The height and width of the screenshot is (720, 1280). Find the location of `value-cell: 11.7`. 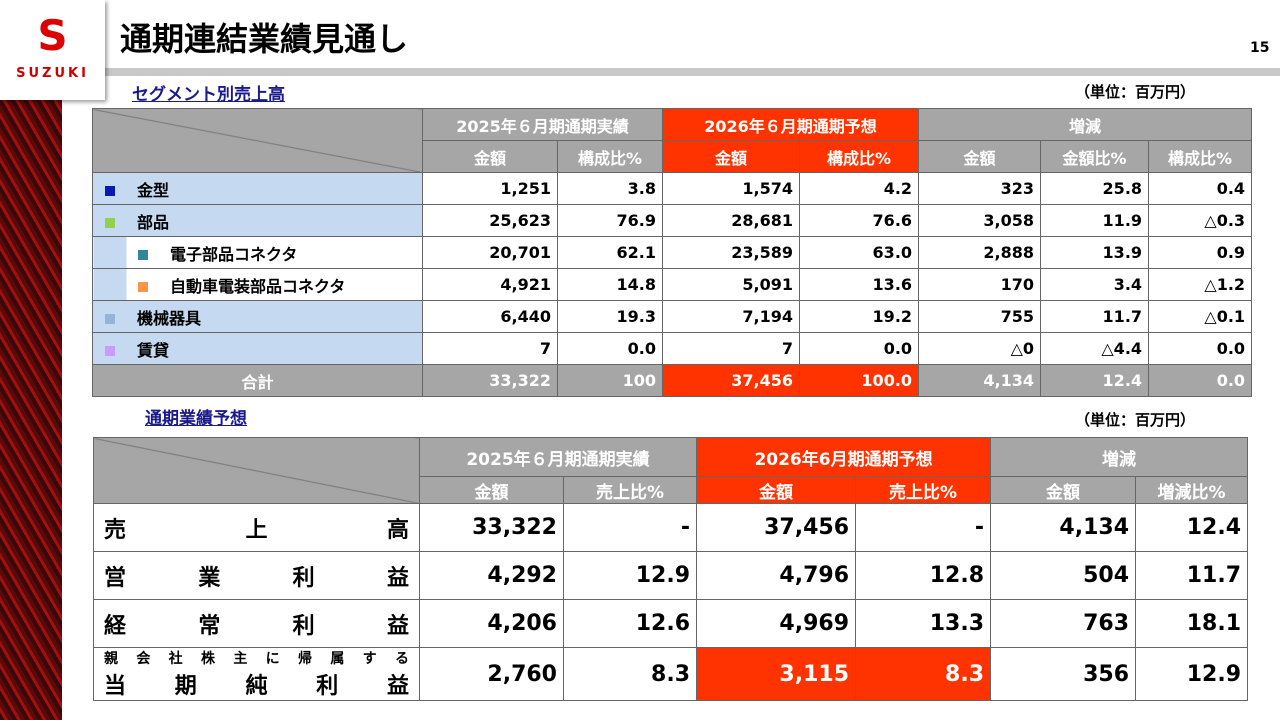

value-cell: 11.7 is located at coordinates (1095, 316).